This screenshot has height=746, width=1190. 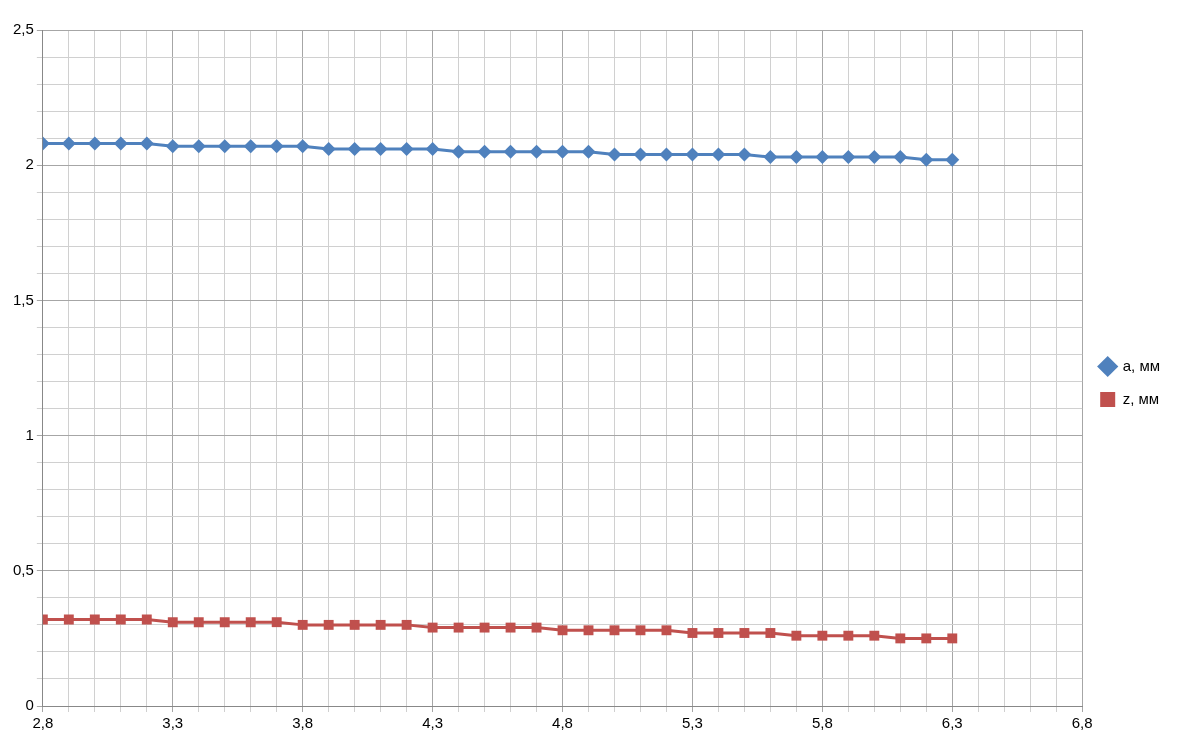 I want to click on x-tick-label: 3,8, so click(x=303, y=723).